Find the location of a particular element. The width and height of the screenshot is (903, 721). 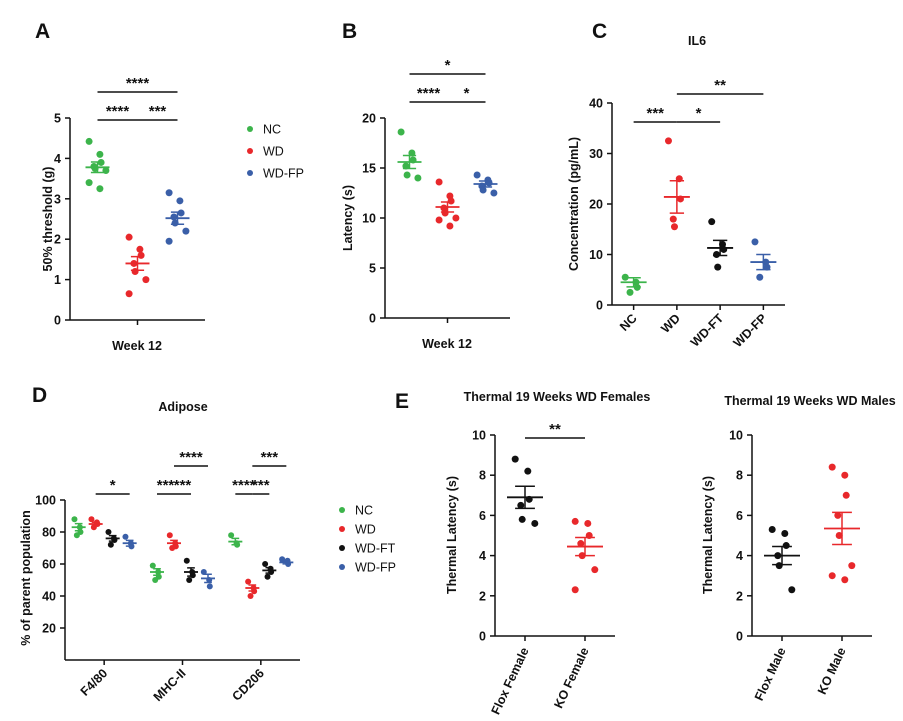

y-tick-label: 100 is located at coordinates (45, 501).